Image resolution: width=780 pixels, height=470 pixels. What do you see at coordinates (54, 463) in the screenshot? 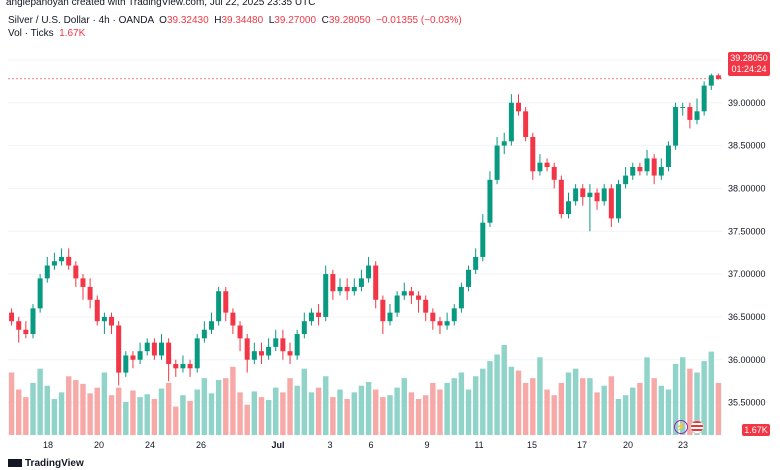
I see `brand-name: TradingView` at bounding box center [54, 463].